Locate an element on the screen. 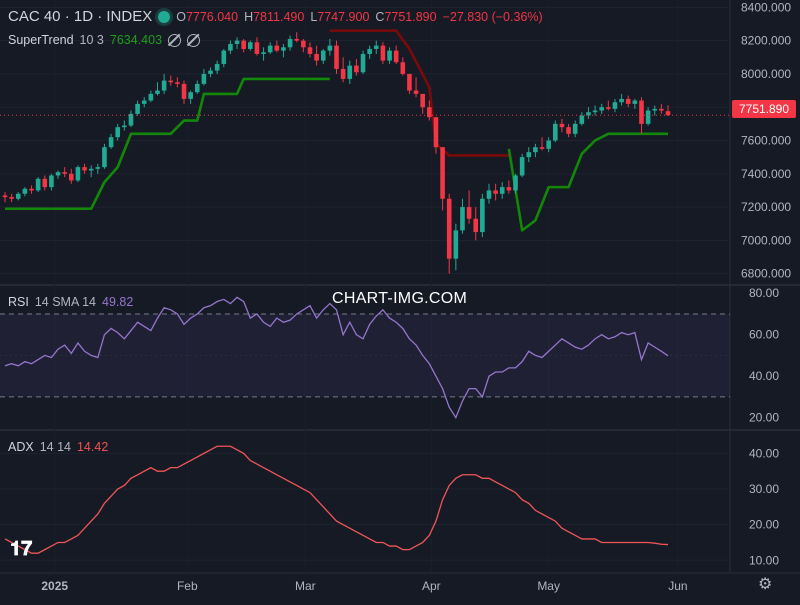 The height and width of the screenshot is (605, 800). adx-value: 14.42 is located at coordinates (92, 447).